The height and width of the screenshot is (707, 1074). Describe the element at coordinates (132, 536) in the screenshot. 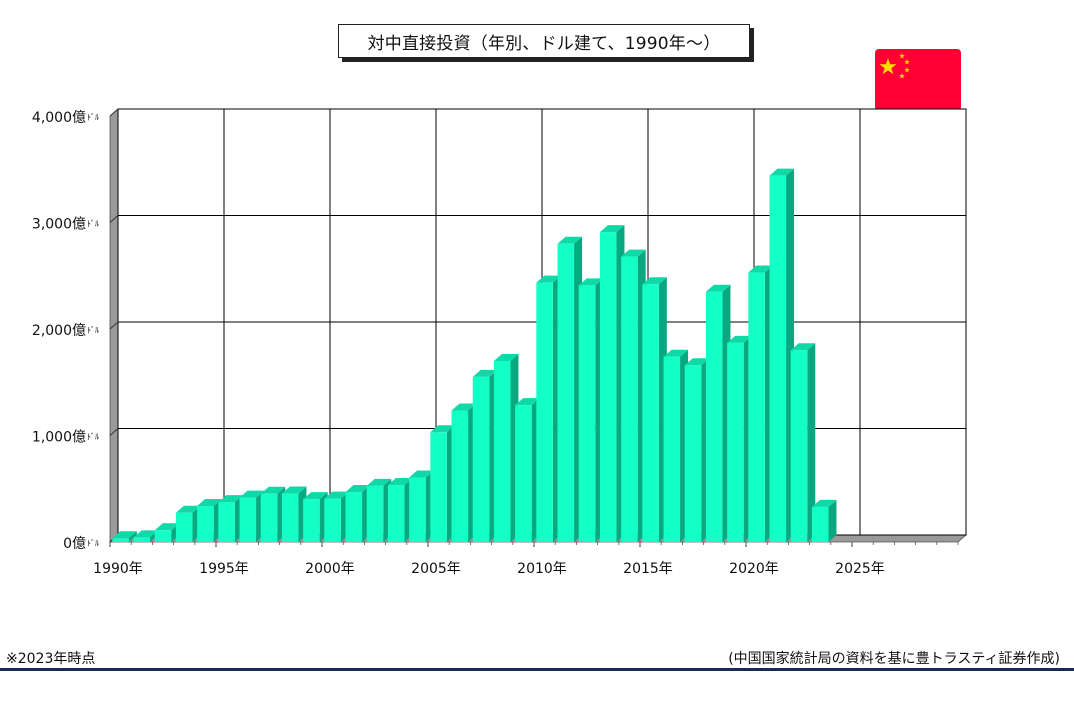

I see `bar-side-1990` at that location.